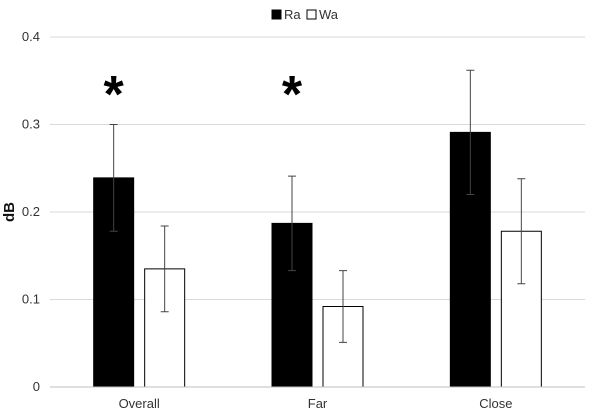  I want to click on y-tick-label: 0.3, so click(31, 124).